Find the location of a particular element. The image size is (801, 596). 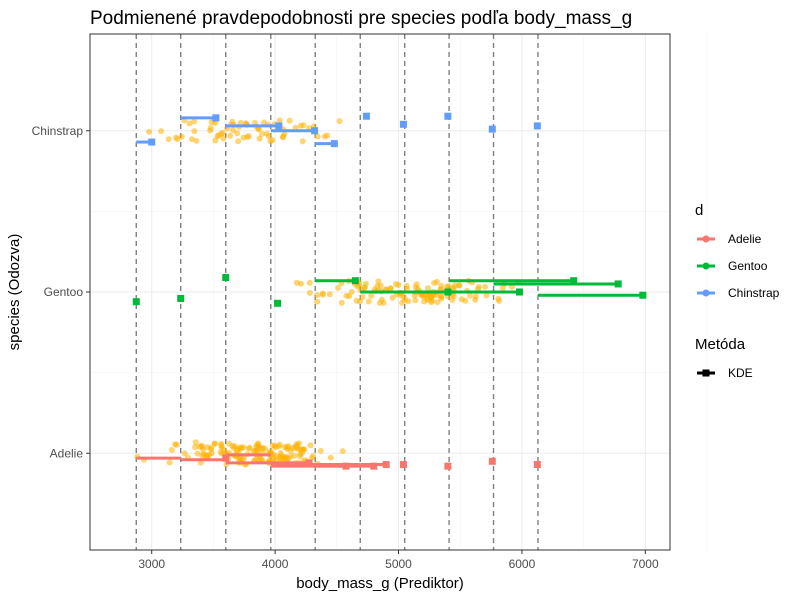

legend-label: Chinstrap is located at coordinates (754, 293).